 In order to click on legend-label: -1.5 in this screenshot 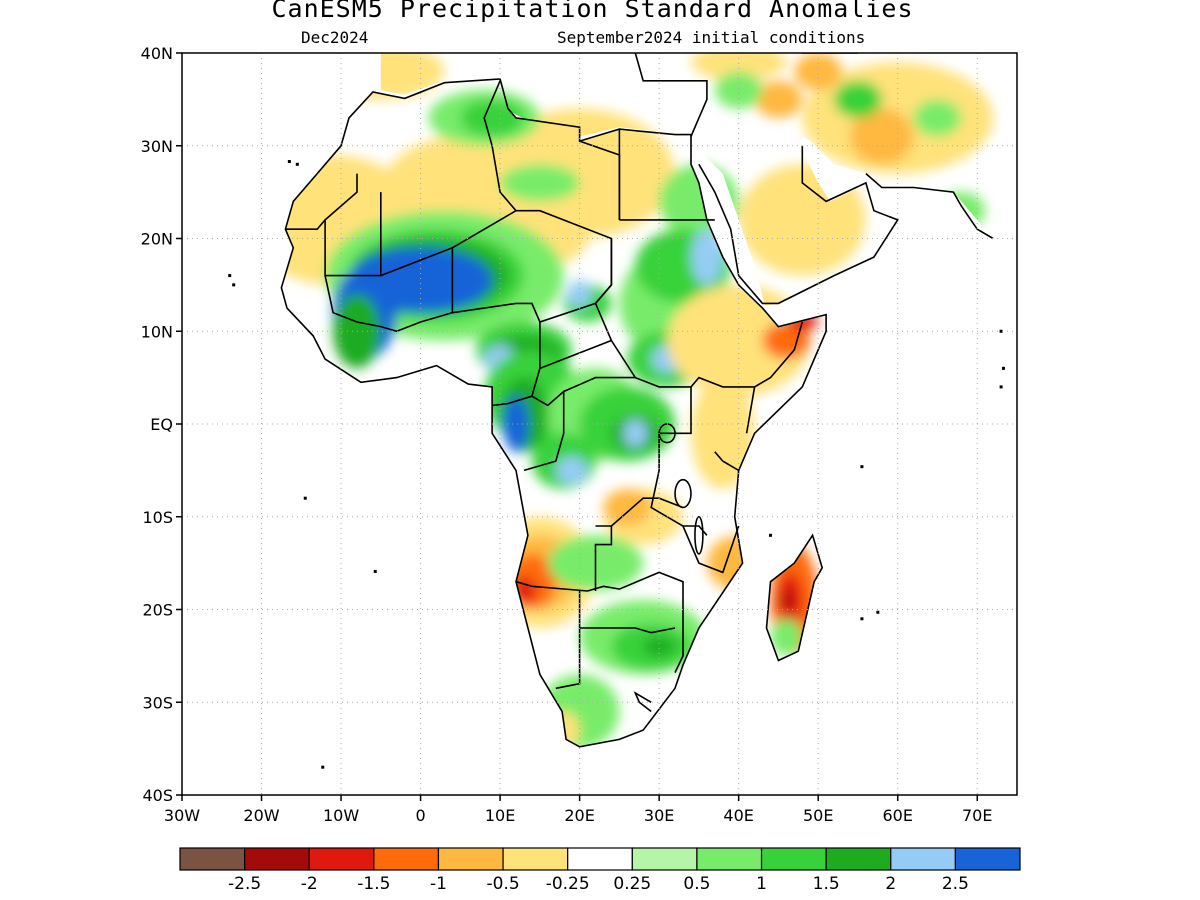, I will do `click(373, 884)`.